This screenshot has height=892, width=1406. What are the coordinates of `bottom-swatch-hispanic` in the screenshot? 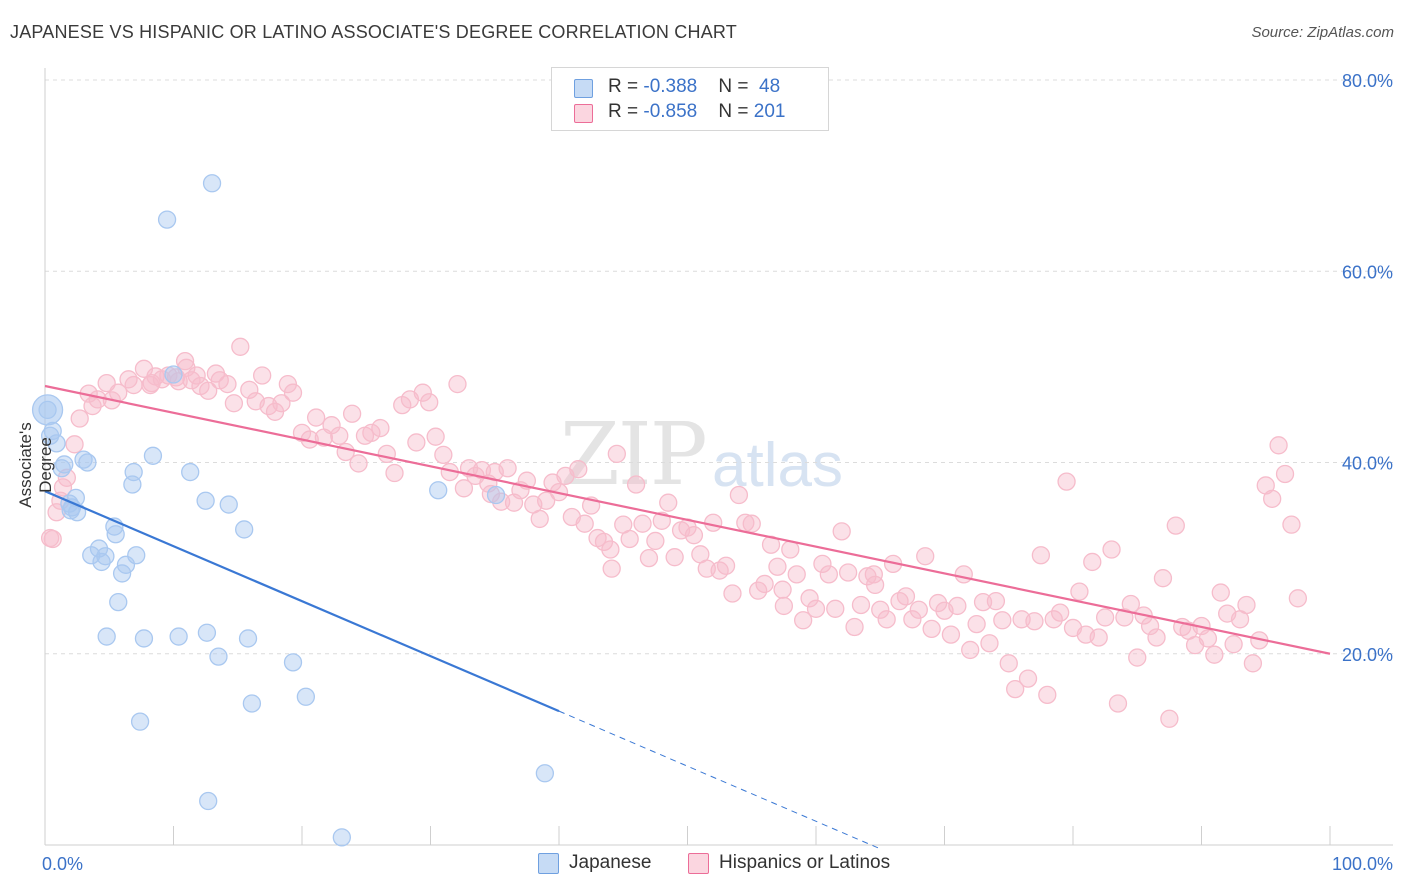 It's located at (698, 863).